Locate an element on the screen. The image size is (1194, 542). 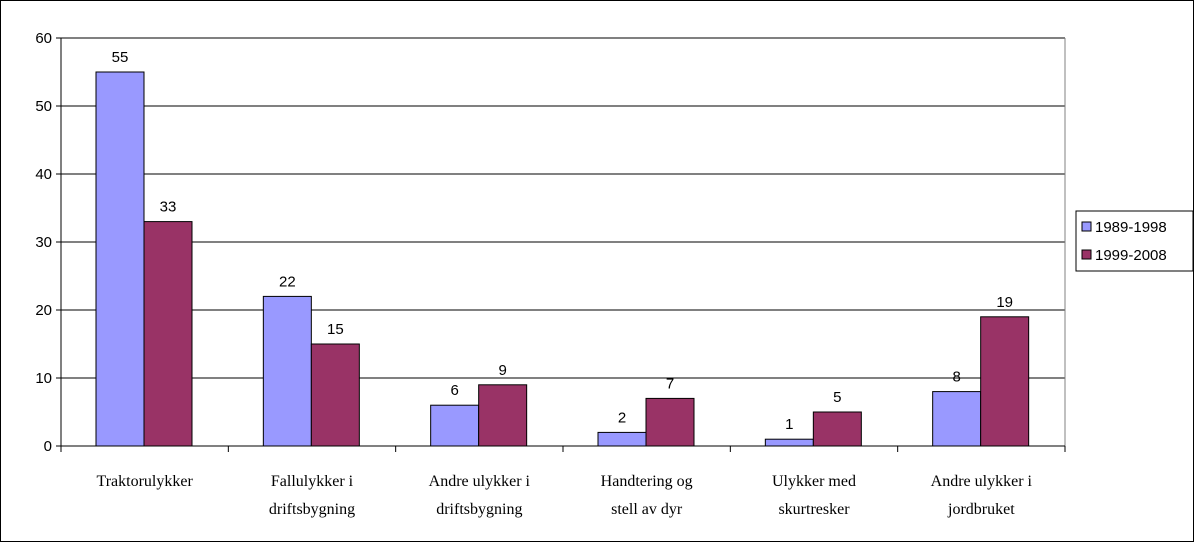
y-tick-label: 40 is located at coordinates (43, 174).